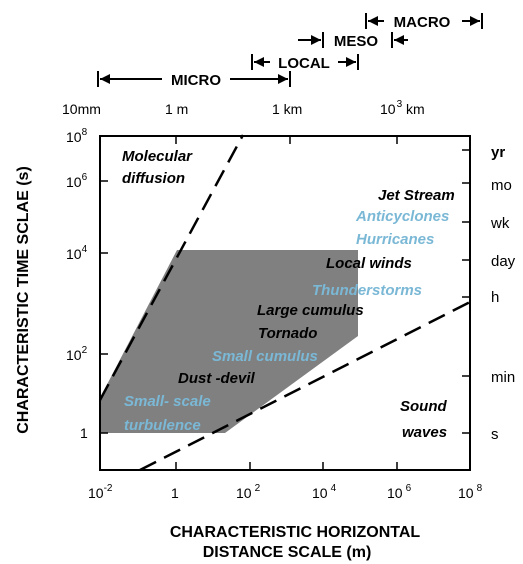 The image size is (523, 564). What do you see at coordinates (324, 492) in the screenshot?
I see `x-tick-label: 10 4` at bounding box center [324, 492].